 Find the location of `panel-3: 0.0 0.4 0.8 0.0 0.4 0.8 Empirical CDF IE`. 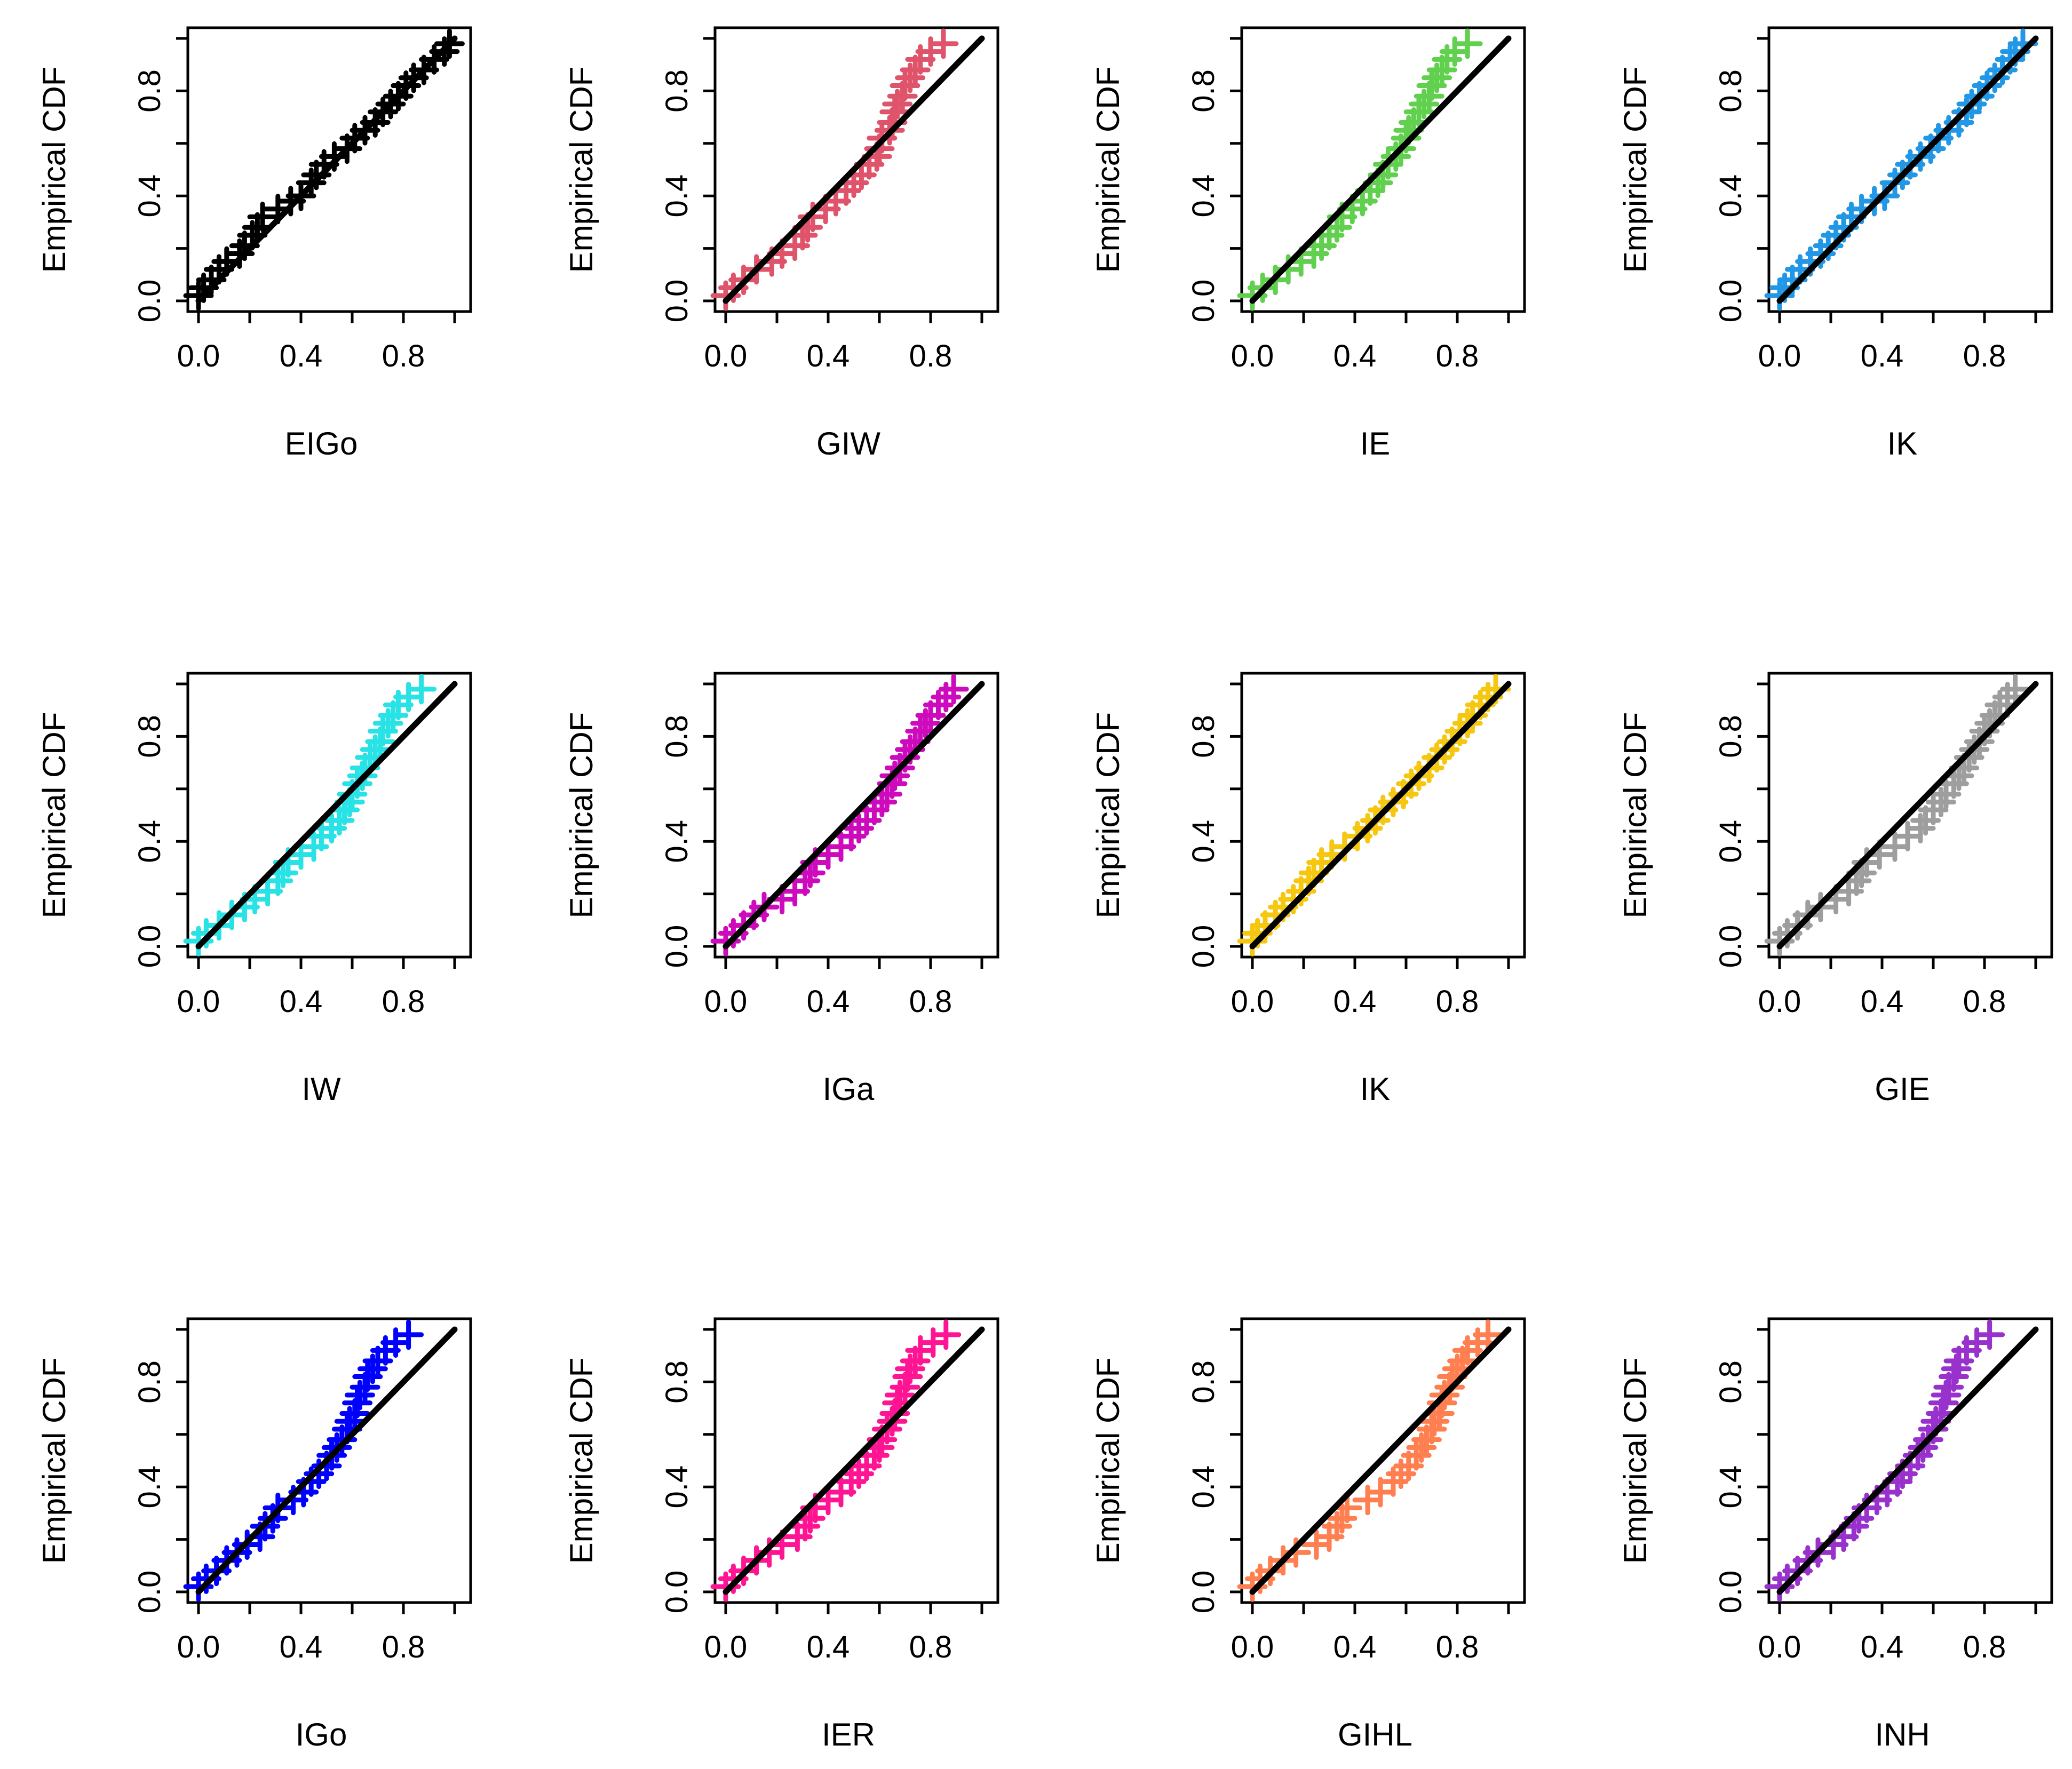

panel-3: 0.0 0.4 0.8 0.0 0.4 0.8 Empirical CDF IE is located at coordinates (1308, 243).